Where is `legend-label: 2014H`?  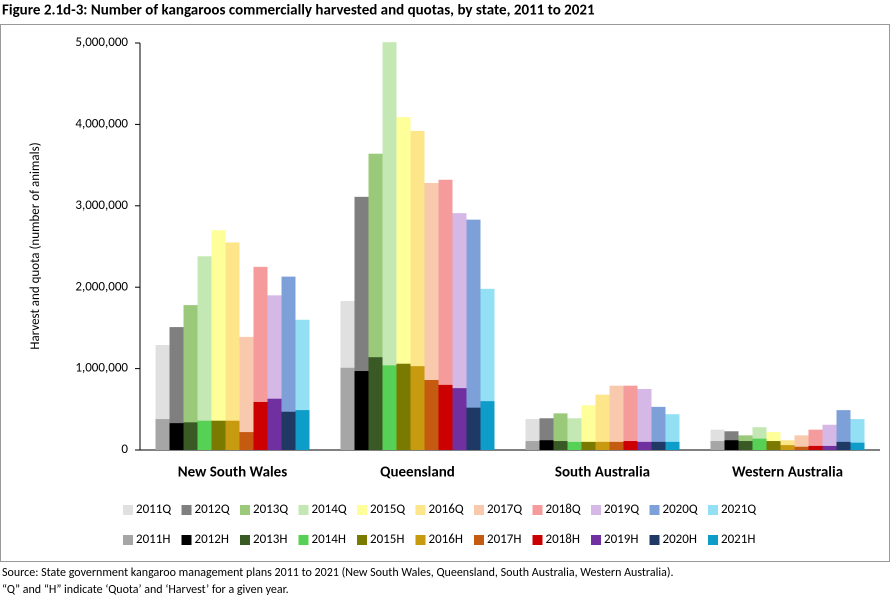
legend-label: 2014H is located at coordinates (329, 539).